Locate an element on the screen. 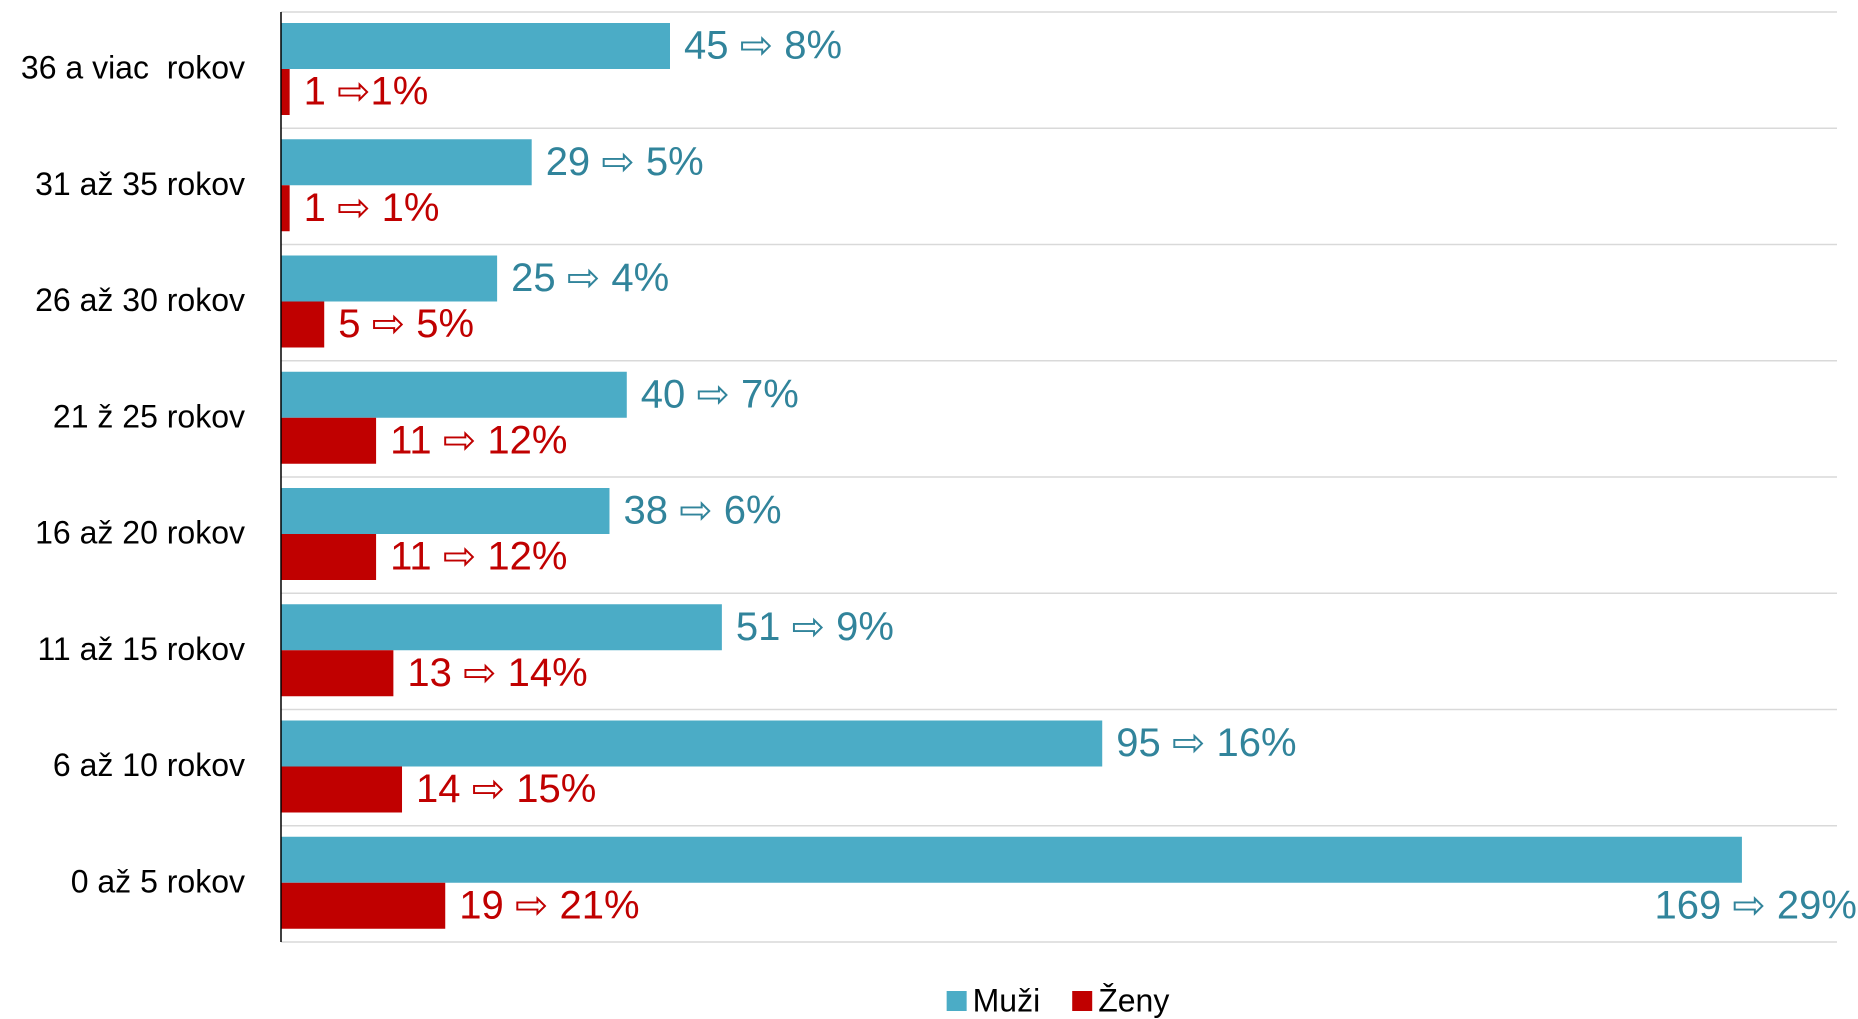 The width and height of the screenshot is (1858, 1019). value-label: 45 ⇨ 8% is located at coordinates (763, 46).